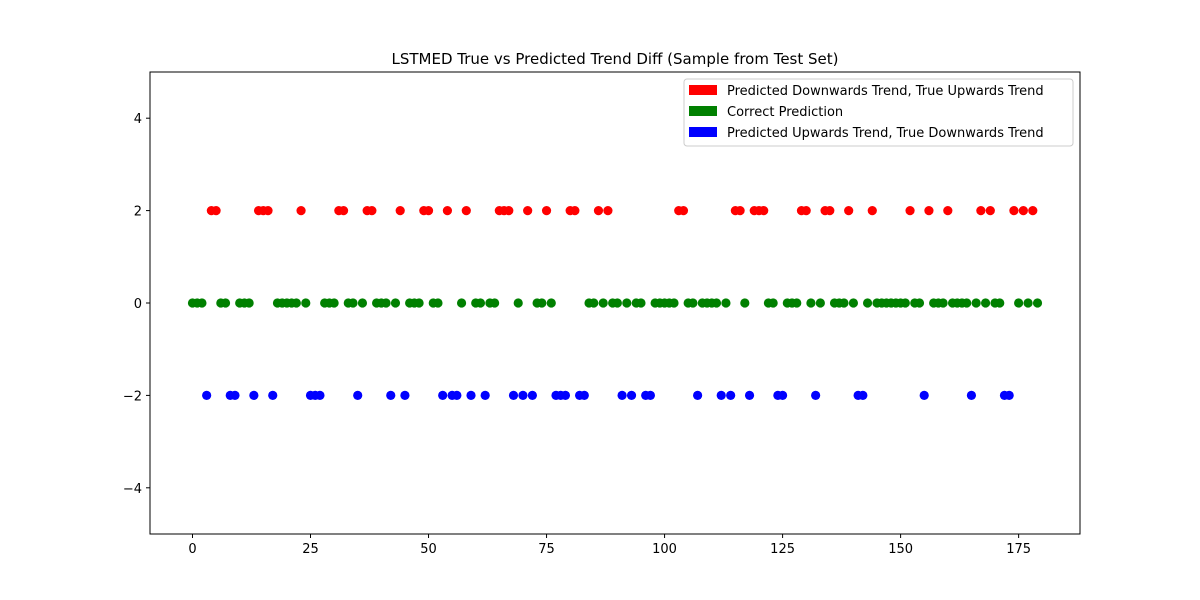  Describe the element at coordinates (310, 549) in the screenshot. I see `x-tick-label-1: 25` at that location.